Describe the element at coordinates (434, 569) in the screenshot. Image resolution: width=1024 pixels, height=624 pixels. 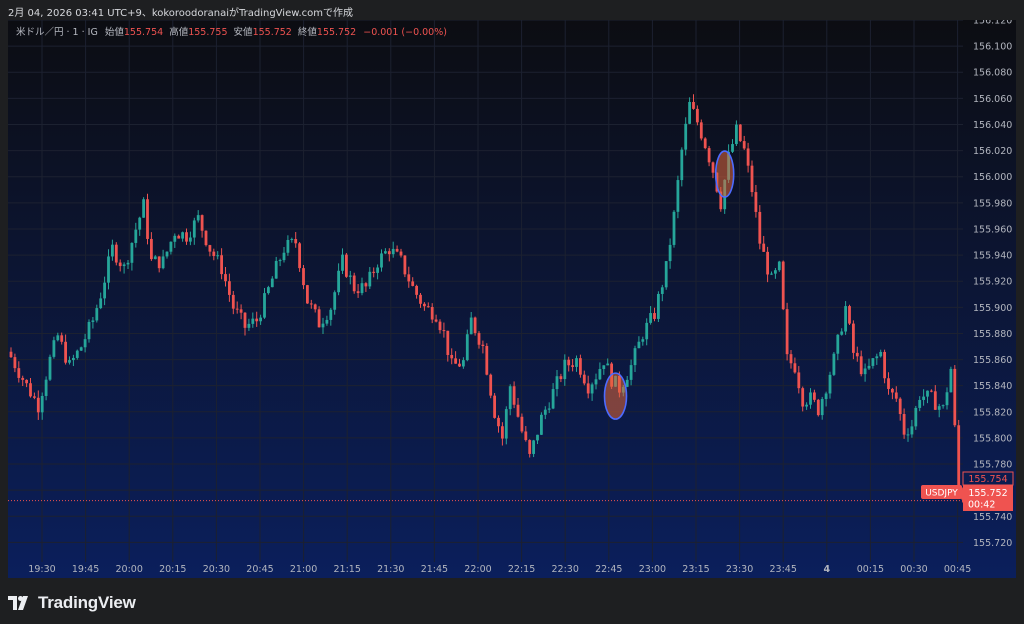
I see `time-tick-label: 21:45` at that location.